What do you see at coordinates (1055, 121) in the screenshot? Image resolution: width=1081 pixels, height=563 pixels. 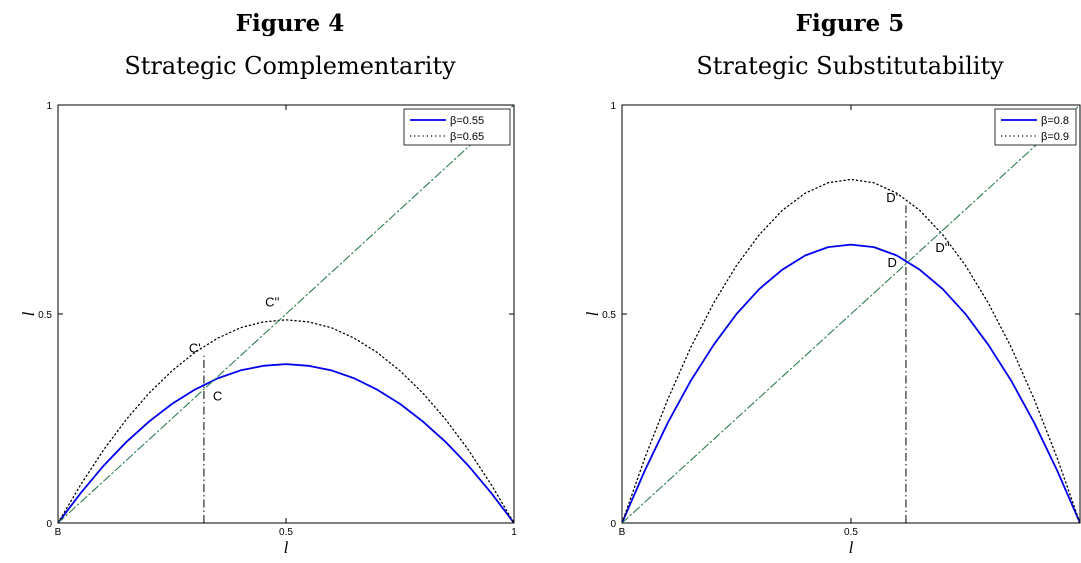 I see `legend-label: β=0.8` at bounding box center [1055, 121].